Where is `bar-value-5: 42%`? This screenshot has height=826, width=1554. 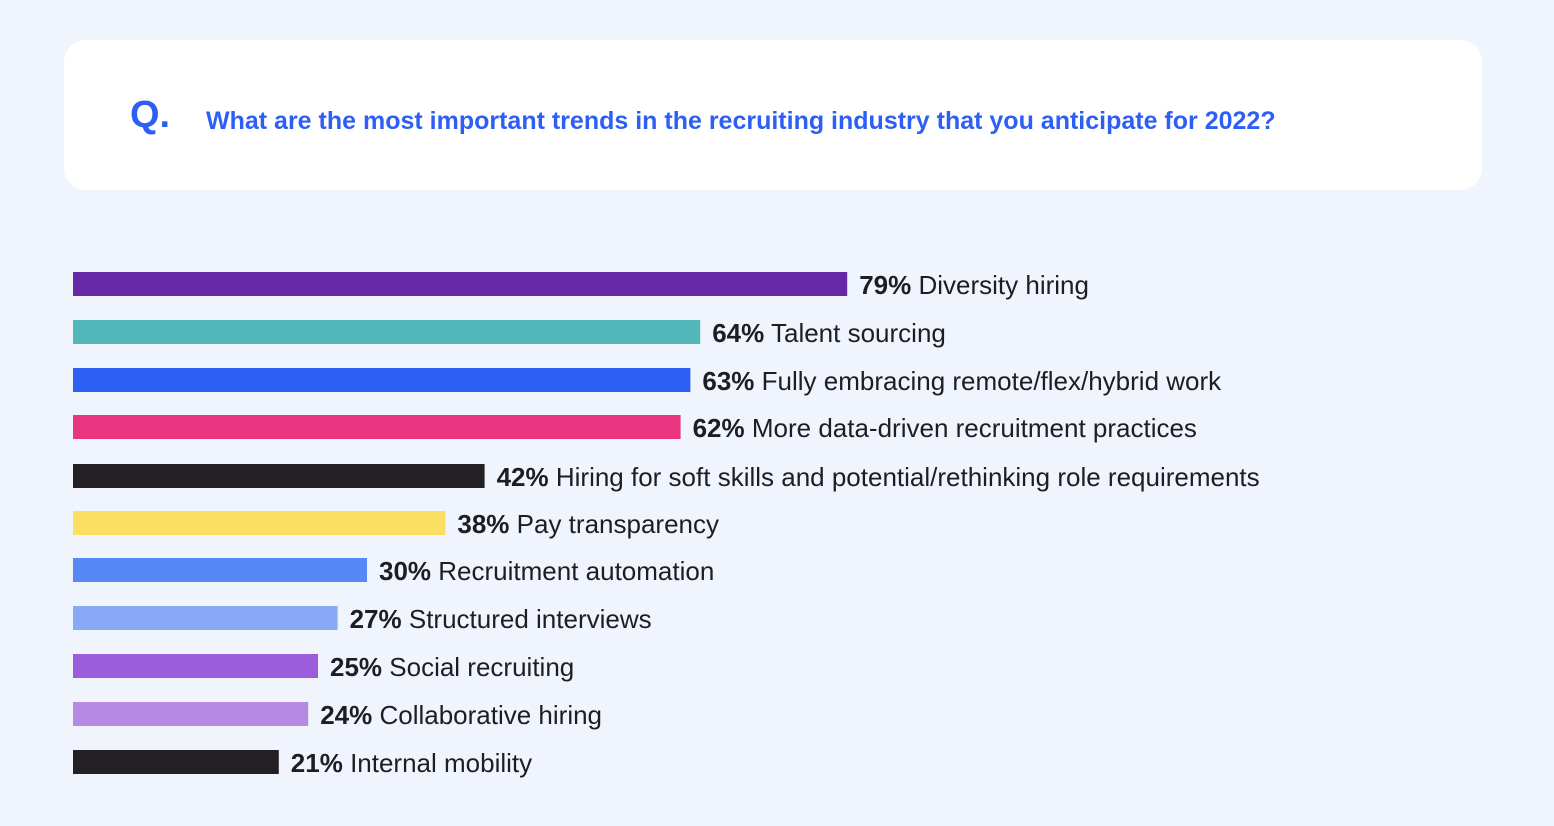 bar-value-5: 42% is located at coordinates (523, 477).